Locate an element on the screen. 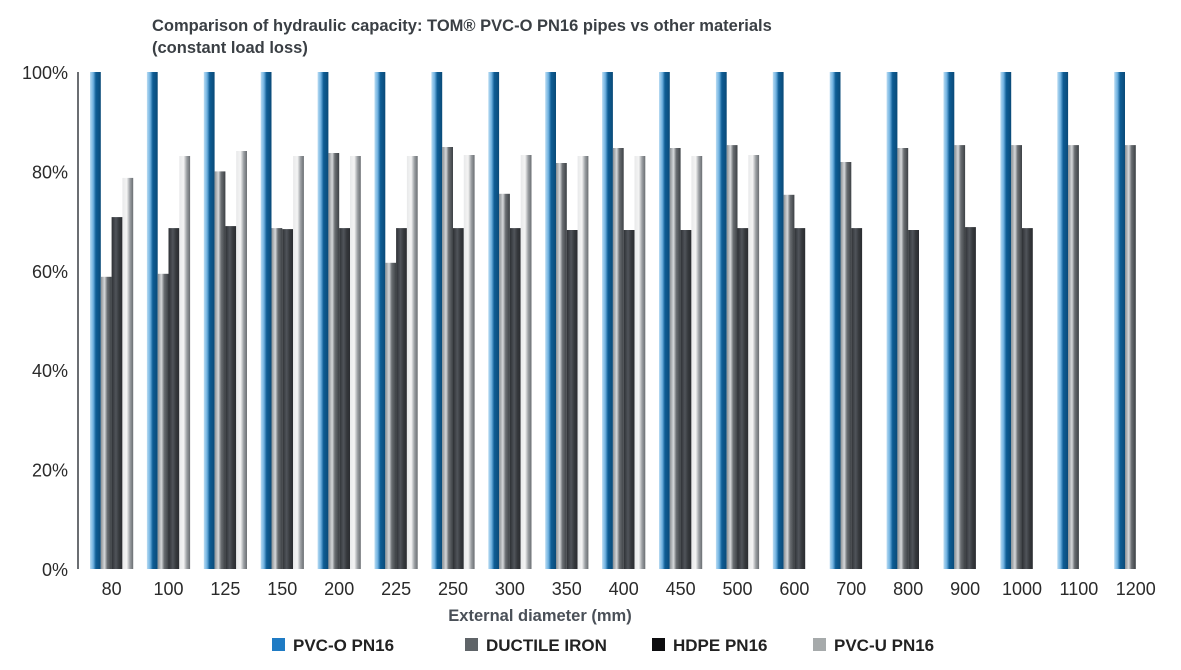 This screenshot has height=670, width=1181. legend-item: HDPE PN16 is located at coordinates (709, 645).